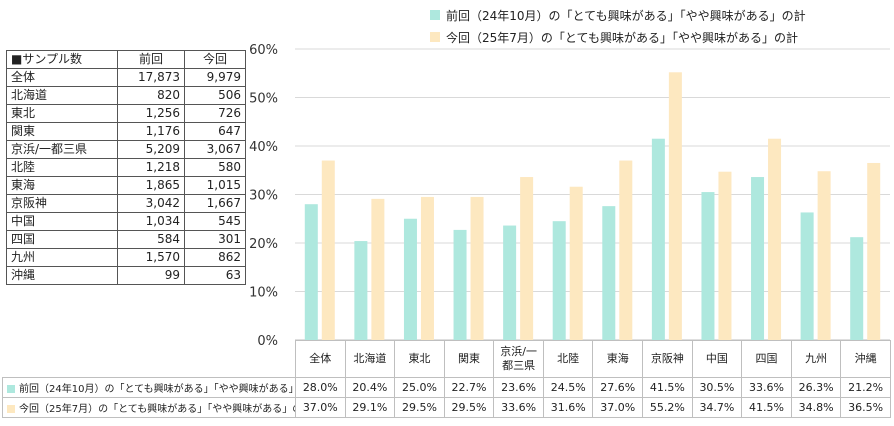 This screenshot has height=426, width=894. What do you see at coordinates (151, 275) in the screenshot?
I see `sample-table-cell: 99` at bounding box center [151, 275].